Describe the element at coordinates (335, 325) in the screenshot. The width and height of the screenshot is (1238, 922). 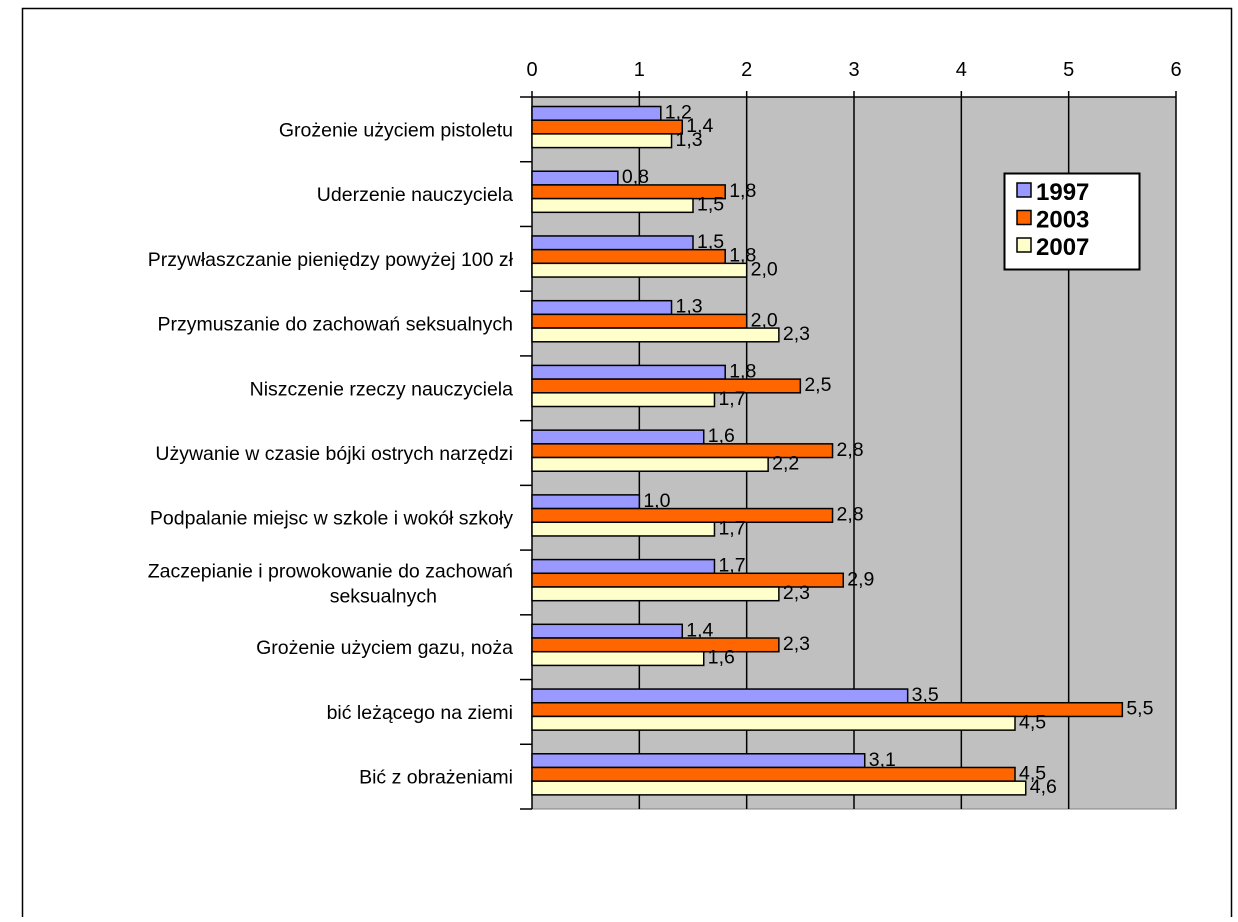
I see `category-label: Przymuszanie do zachowań seksualnych` at that location.